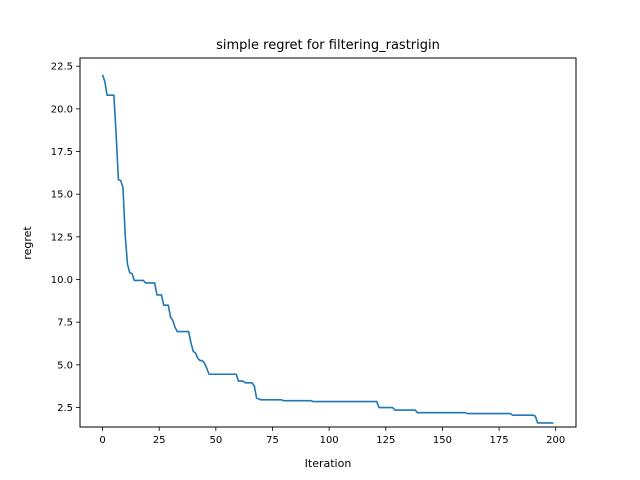 This screenshot has height=480, width=640. What do you see at coordinates (62, 152) in the screenshot?
I see `y-tick-label: 17.5` at bounding box center [62, 152].